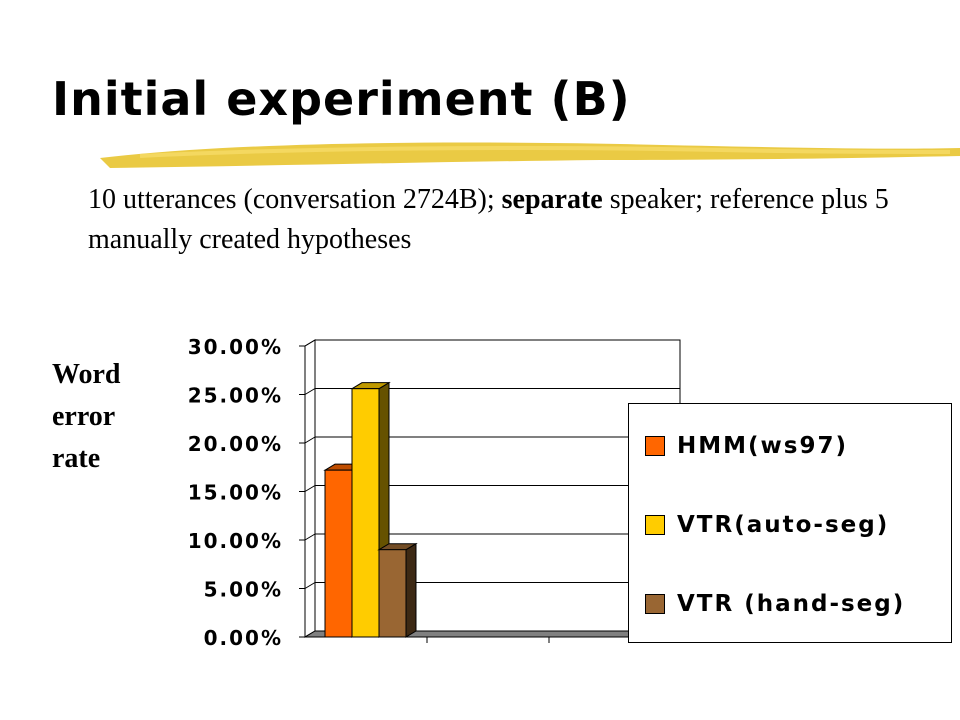  What do you see at coordinates (243, 638) in the screenshot?
I see `y-tick-label: 0.00%` at bounding box center [243, 638].